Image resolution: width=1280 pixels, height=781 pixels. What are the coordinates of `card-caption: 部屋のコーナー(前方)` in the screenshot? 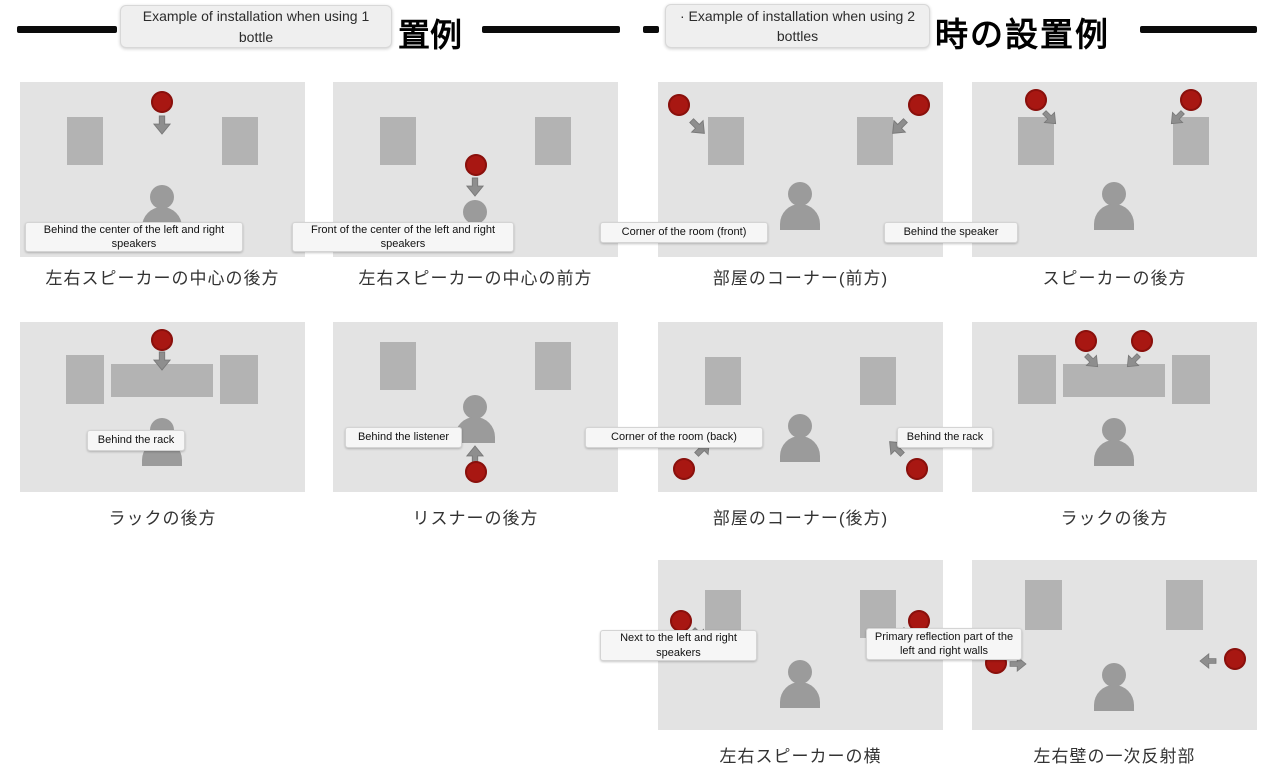 It's located at (800, 278).